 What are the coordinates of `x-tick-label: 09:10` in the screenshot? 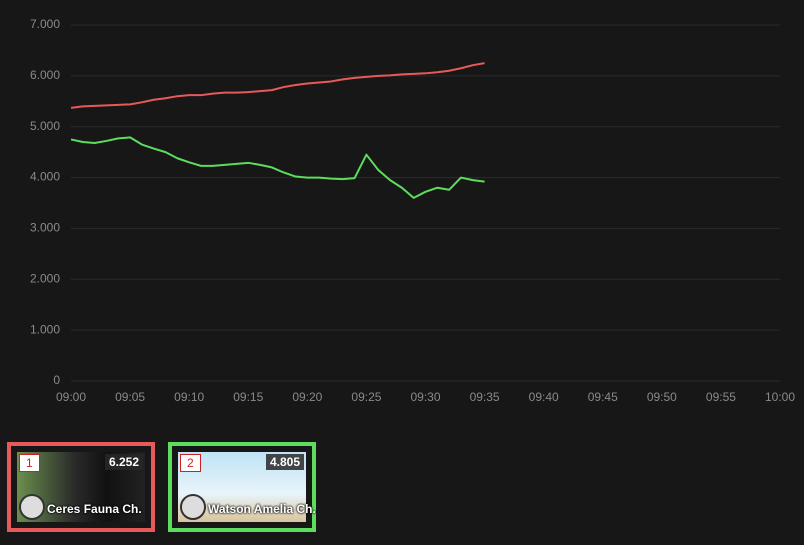 It's located at (189, 397).